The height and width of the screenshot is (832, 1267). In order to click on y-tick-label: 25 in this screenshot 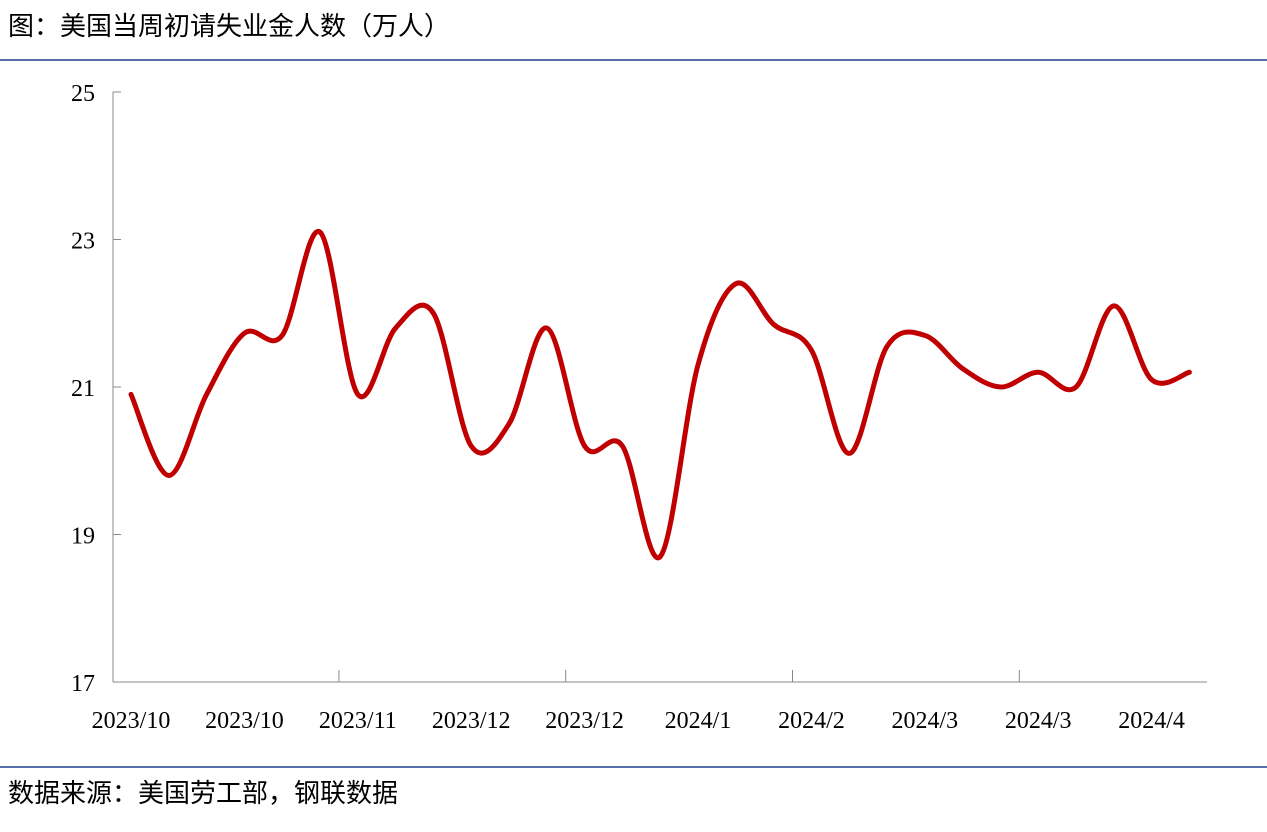, I will do `click(83, 94)`.